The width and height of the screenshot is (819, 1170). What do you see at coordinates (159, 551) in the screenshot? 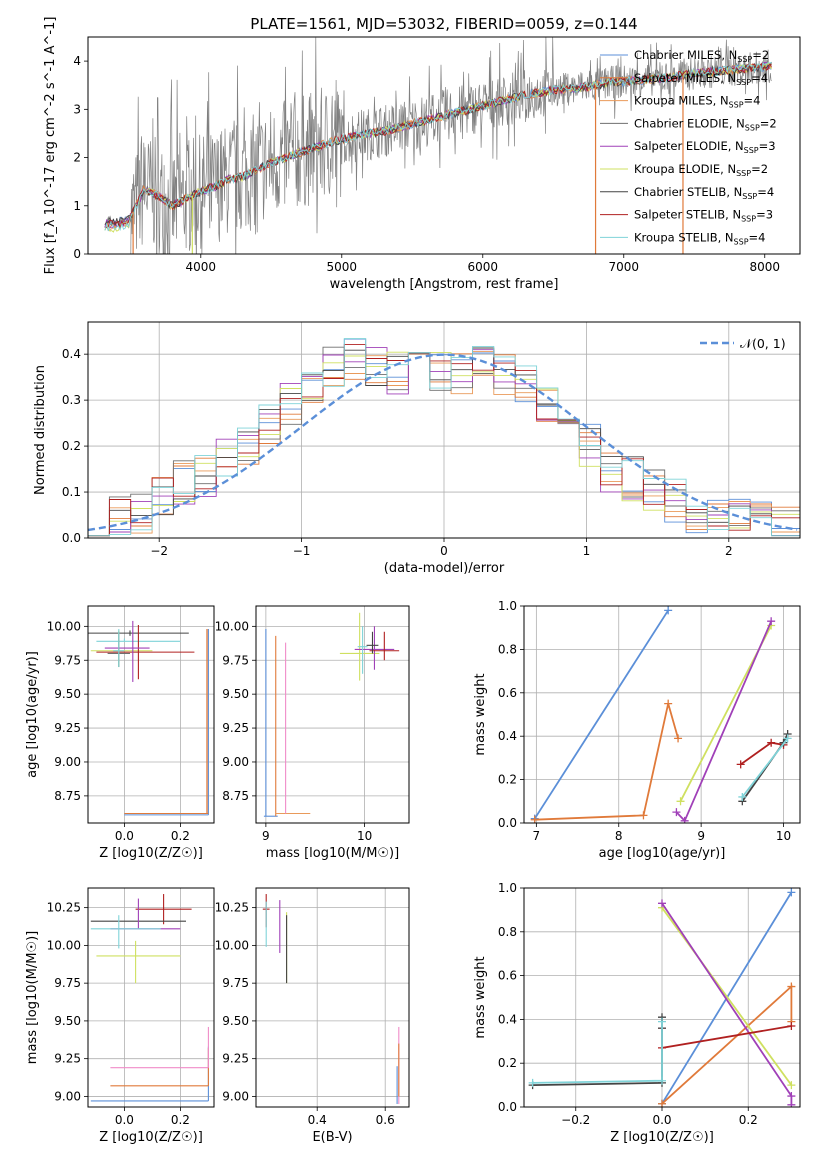
I see `x-tick-label: −2` at bounding box center [159, 551].